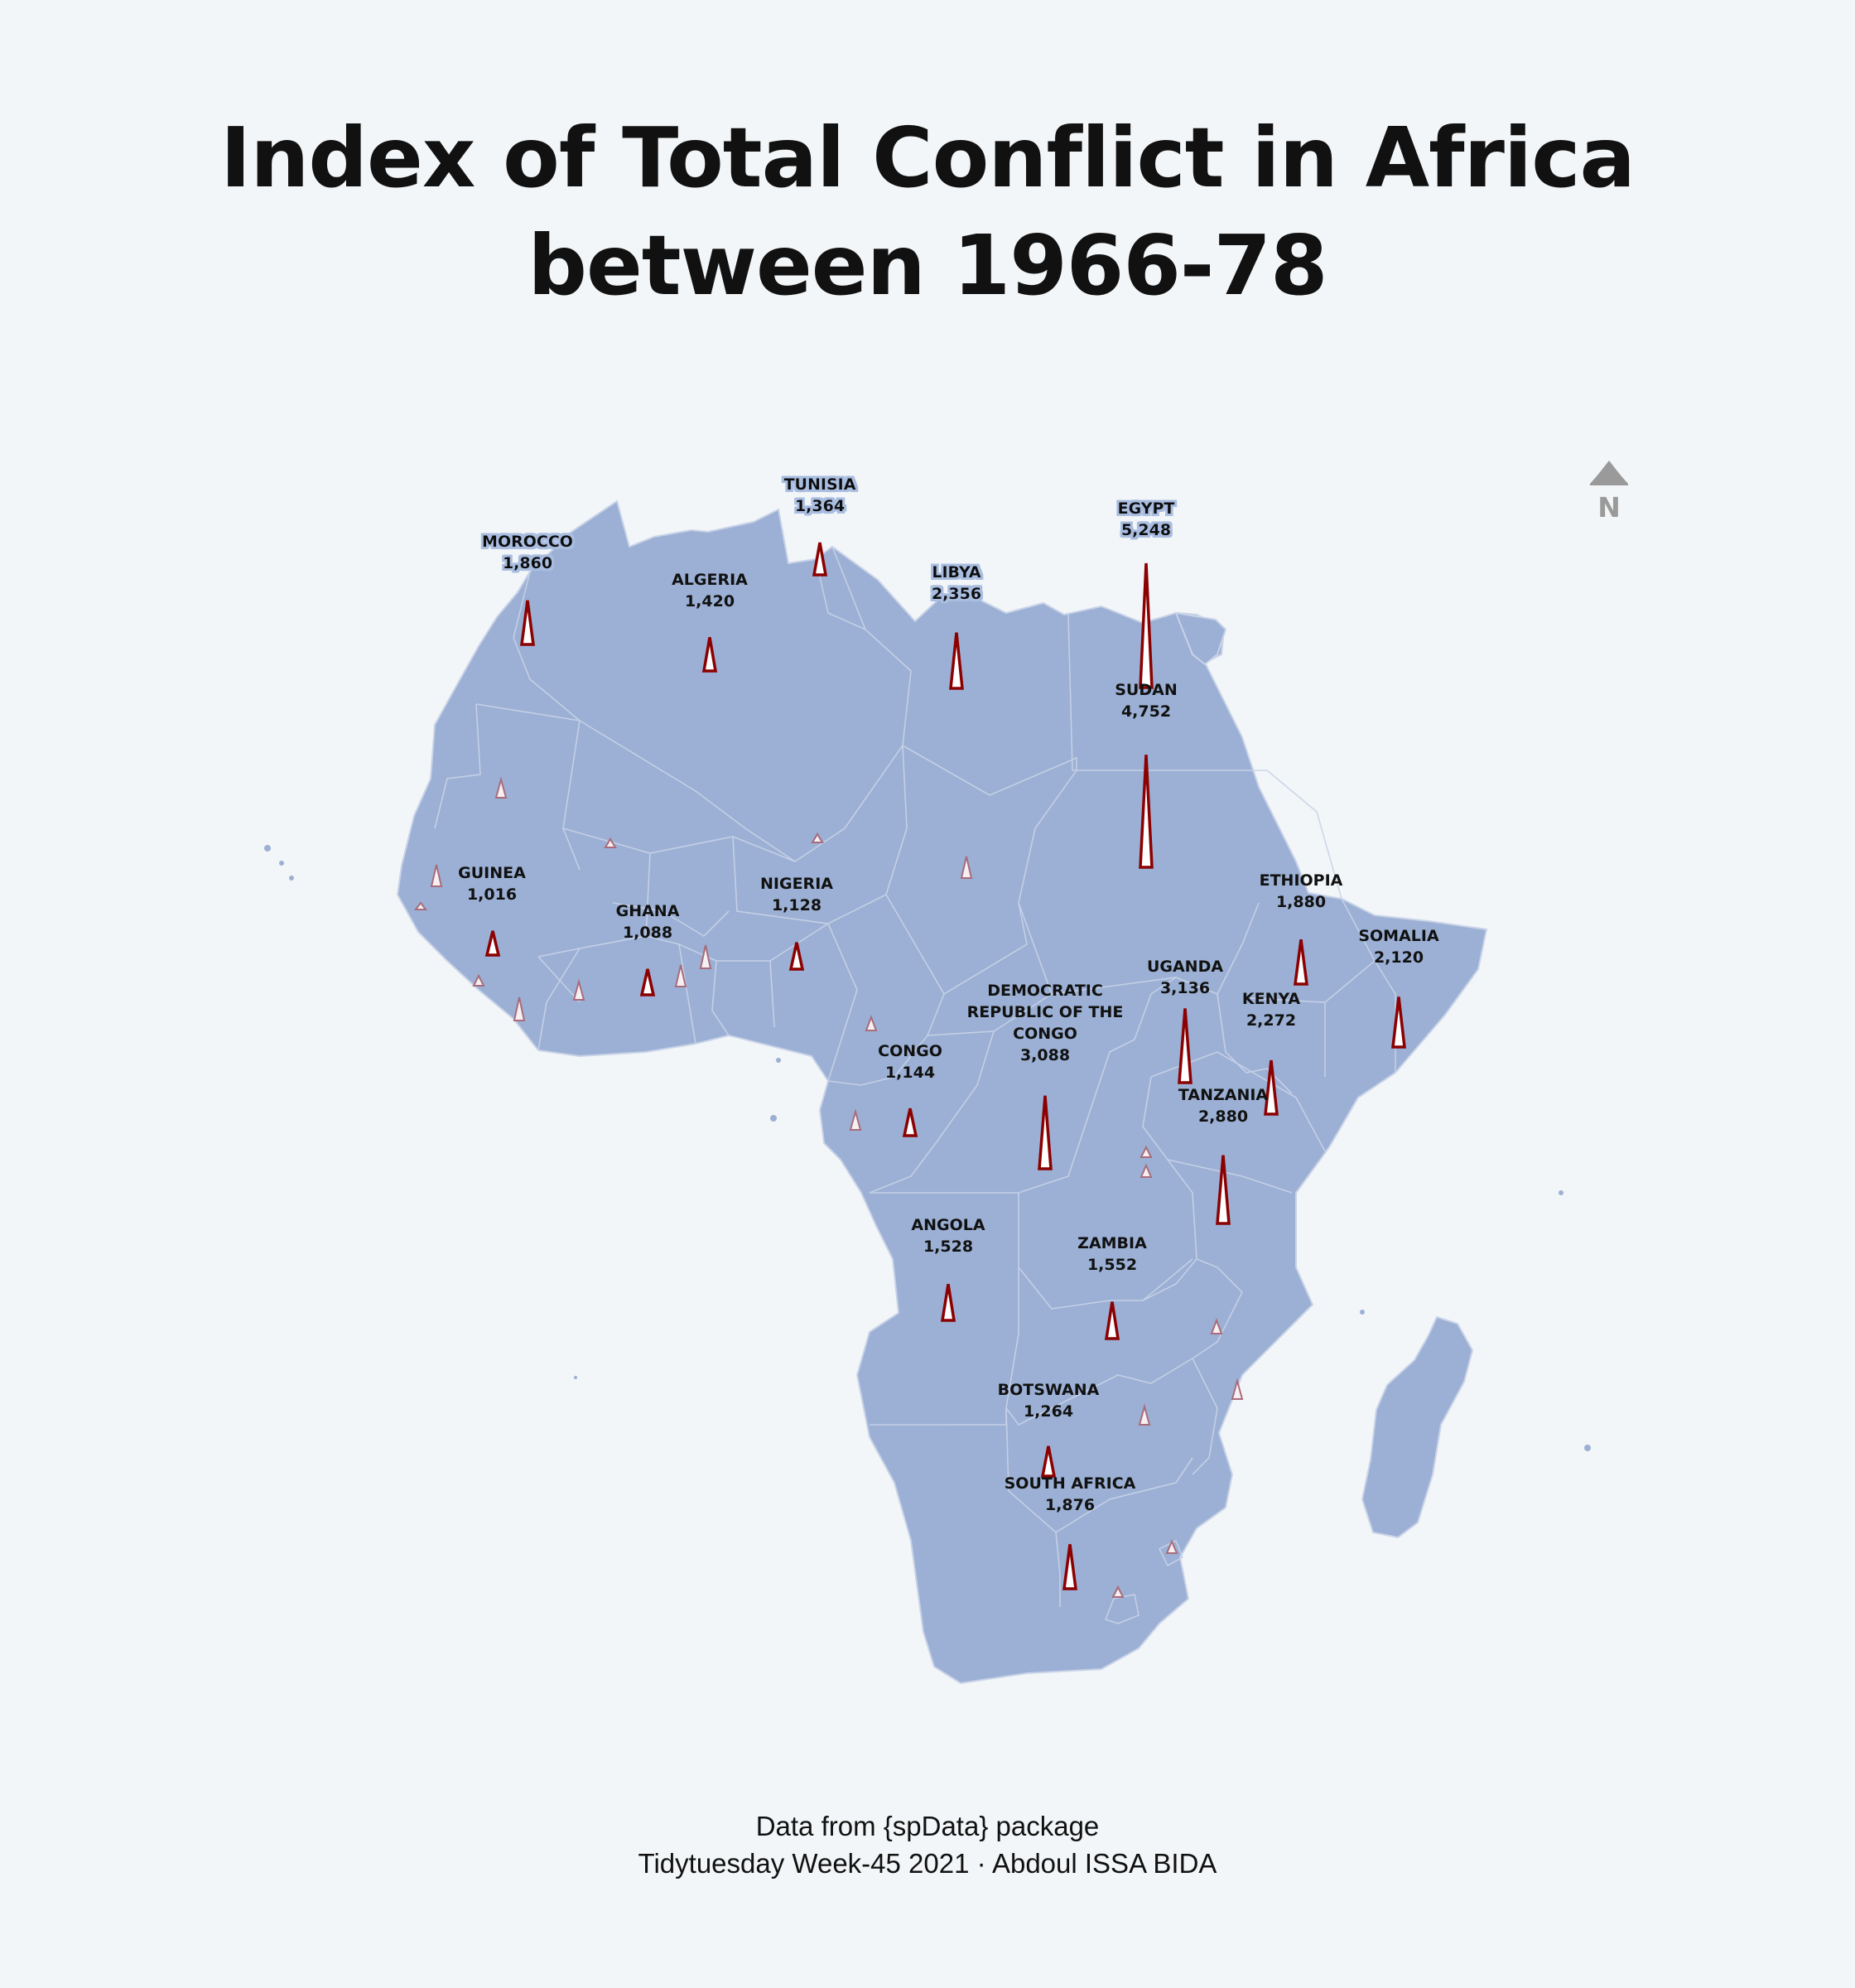 This screenshot has width=1855, height=1988. Describe the element at coordinates (1146, 530) in the screenshot. I see `label-egypt-value: 5,248` at that location.